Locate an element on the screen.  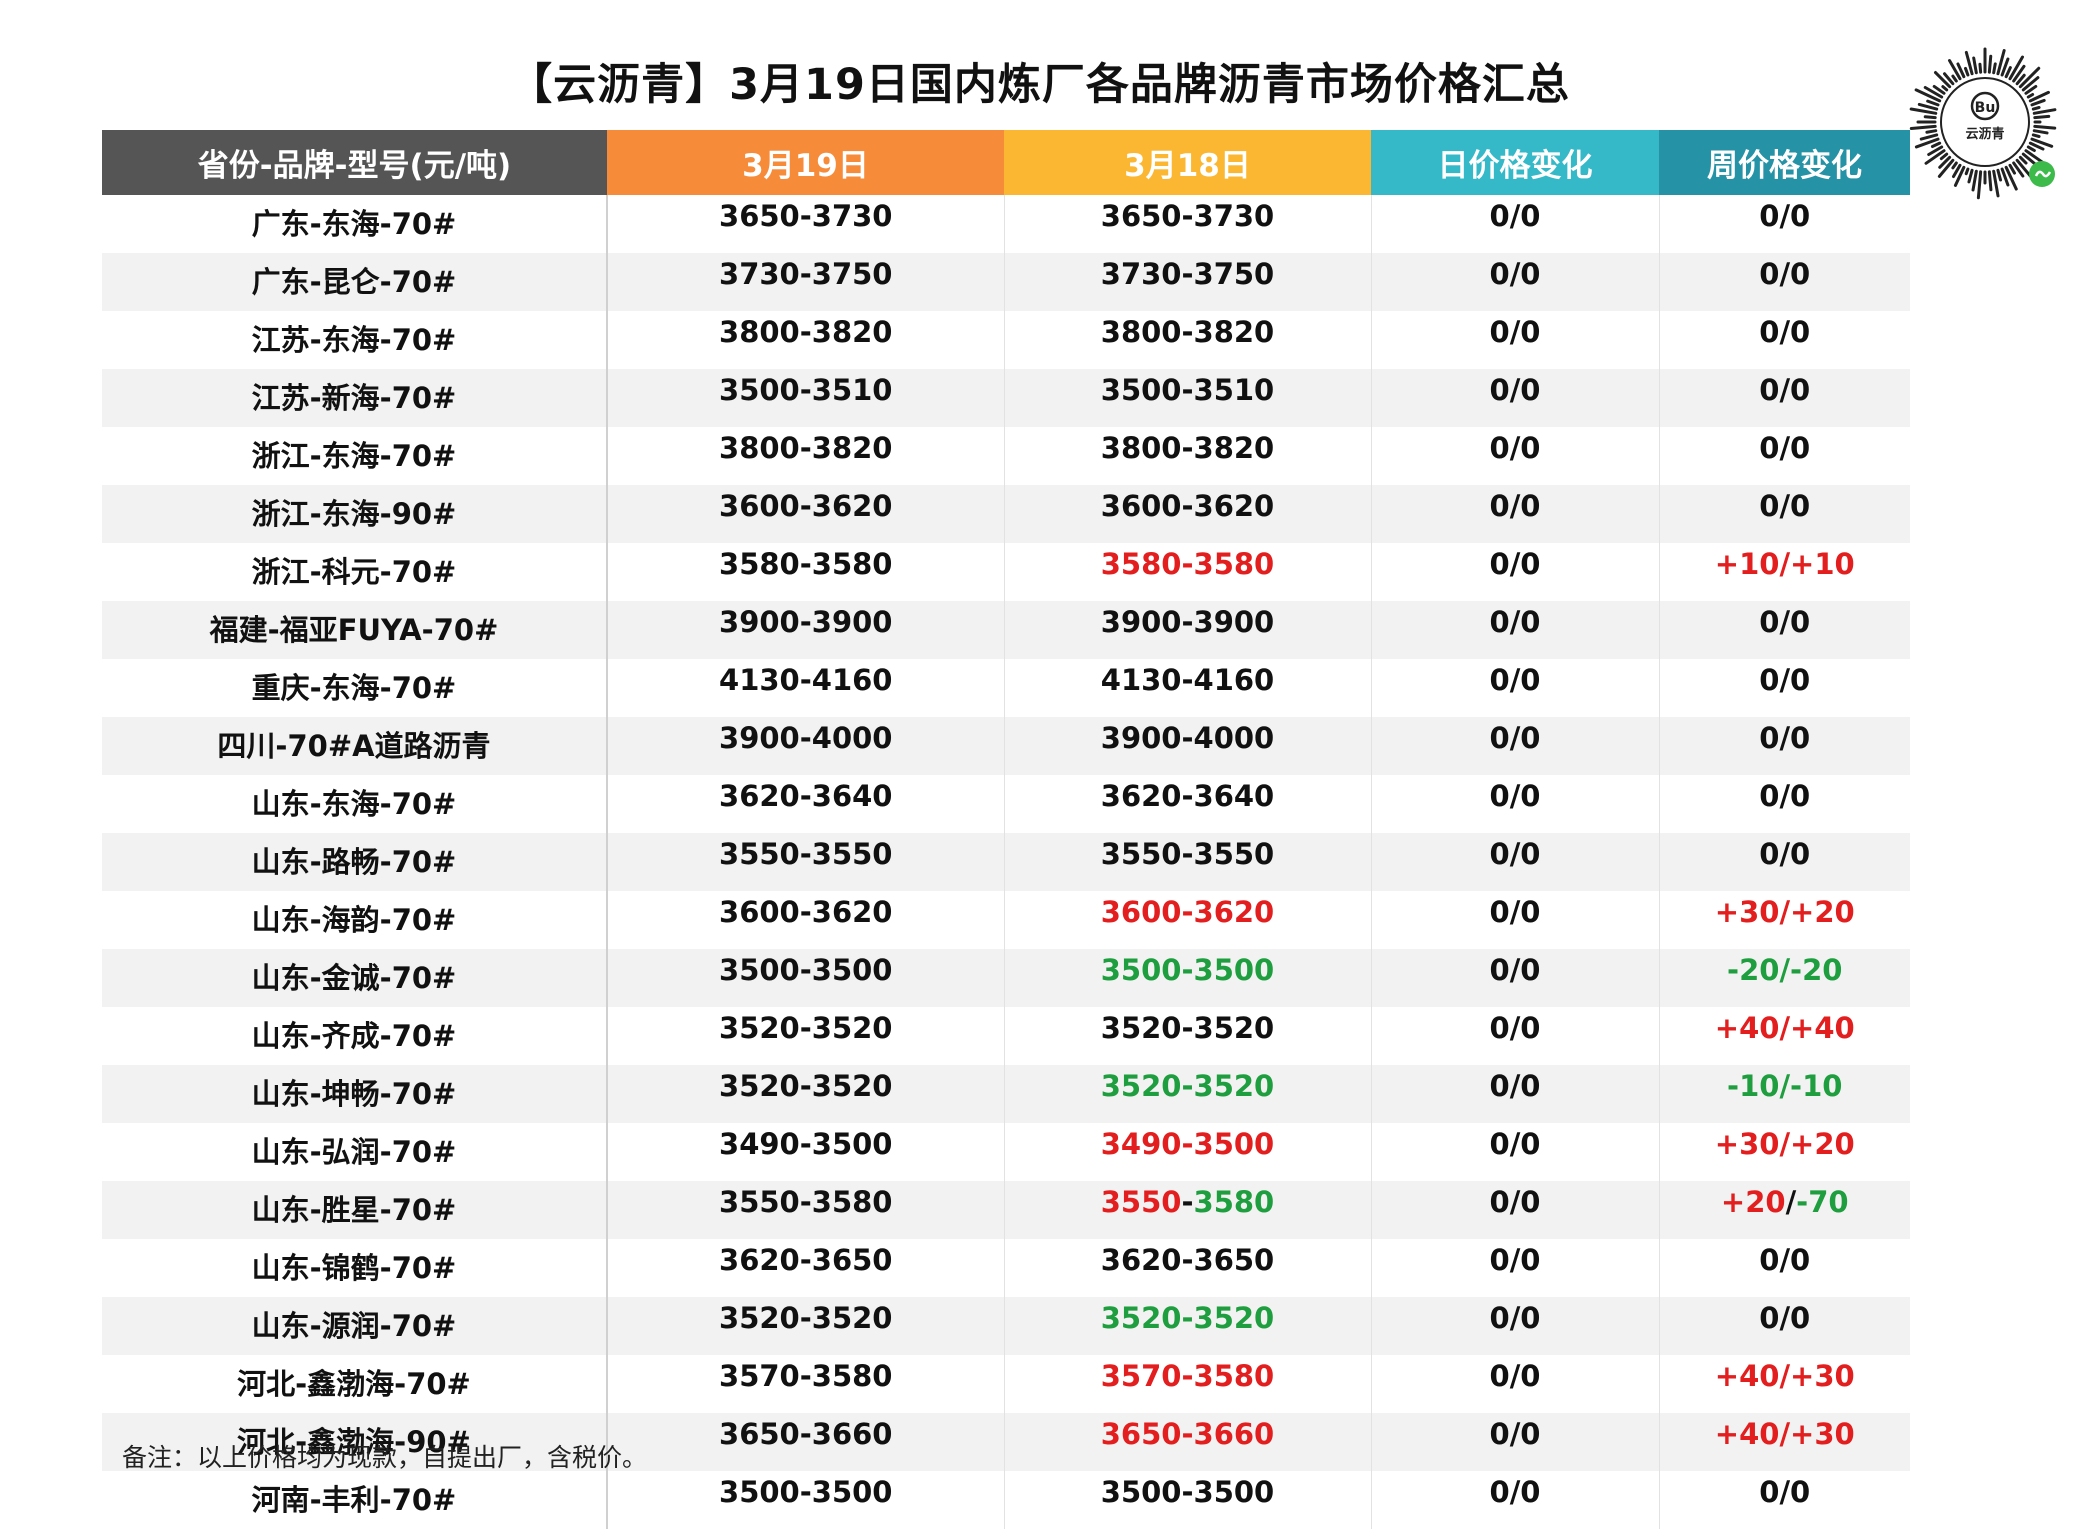
table-row: 浙江-科元-70# 3580-3580 3580-3580 0/0 +10/+10 is located at coordinates (1006, 572).